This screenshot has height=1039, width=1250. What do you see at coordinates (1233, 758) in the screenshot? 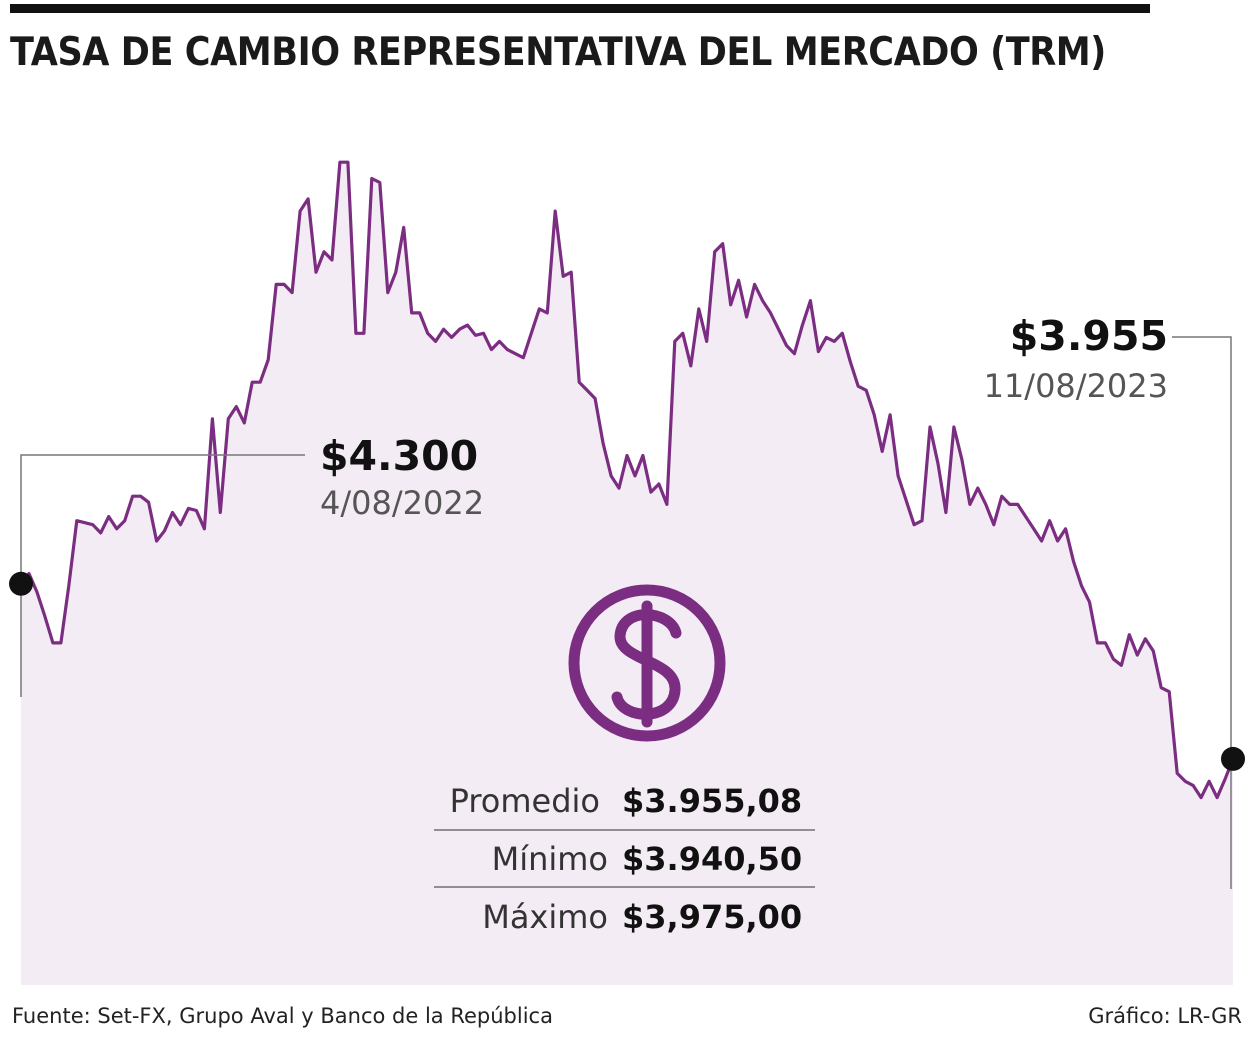
I see `end-marker` at bounding box center [1233, 758].